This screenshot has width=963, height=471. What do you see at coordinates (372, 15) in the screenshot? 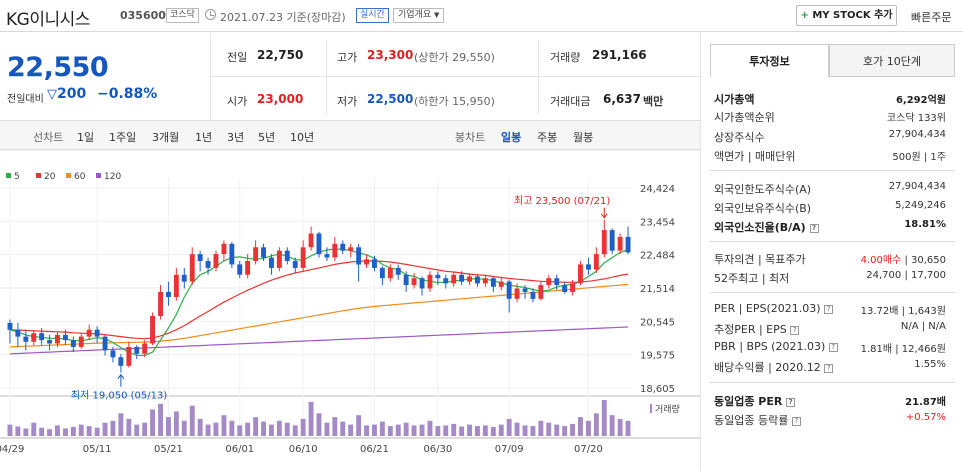
I see `realtime-button: 실시간` at bounding box center [372, 15].